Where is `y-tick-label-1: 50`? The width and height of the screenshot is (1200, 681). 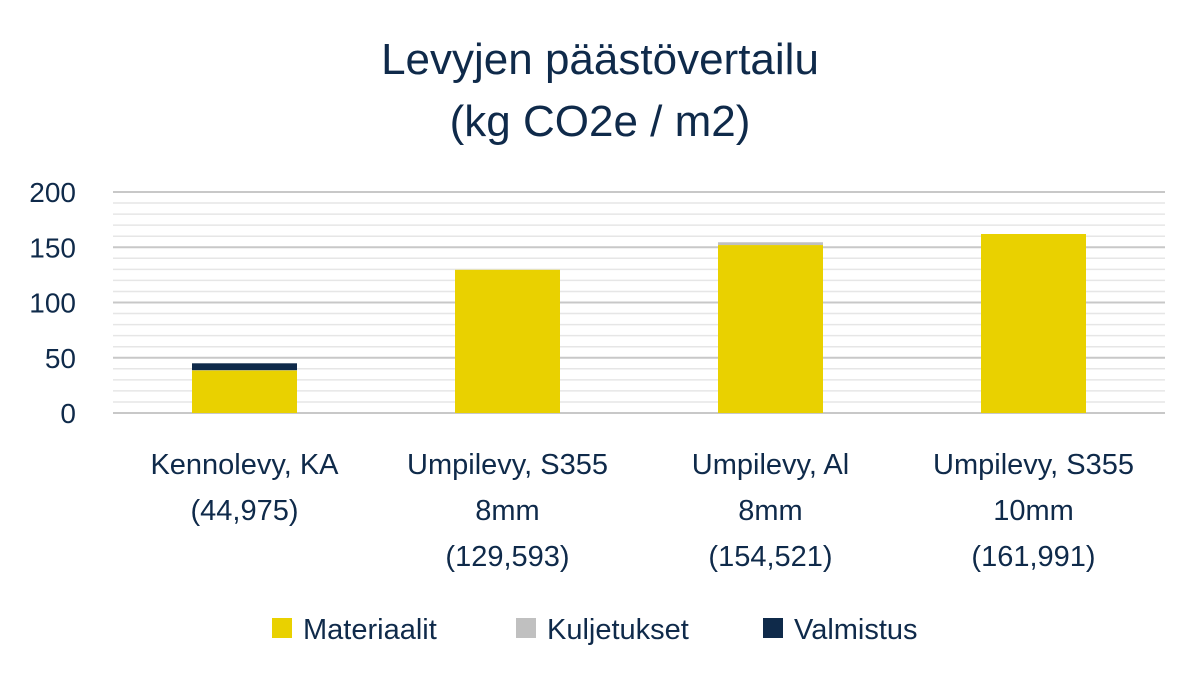 y-tick-label-1: 50 is located at coordinates (60, 358).